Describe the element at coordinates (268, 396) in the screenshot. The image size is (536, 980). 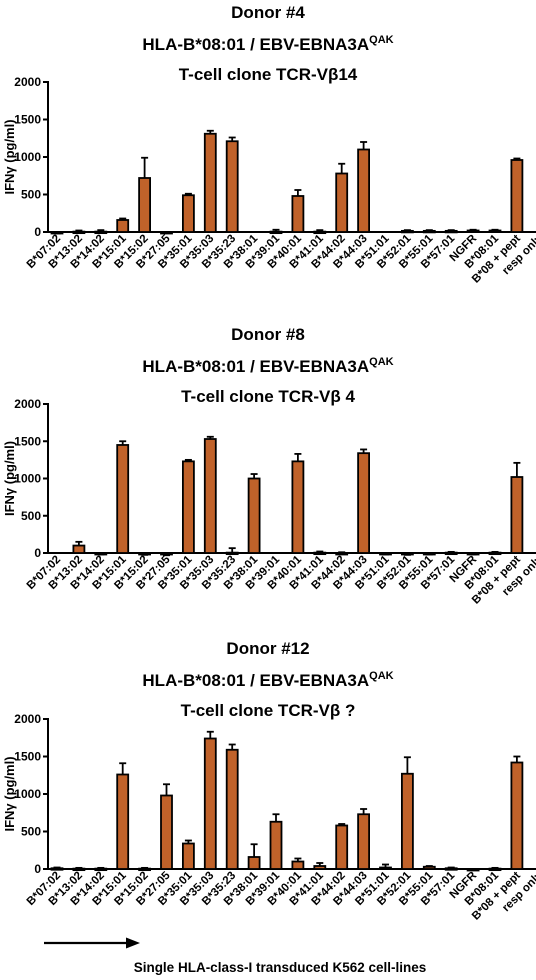
I see `chart-clone-label: T-cell clone TCR-Vβ 4` at that location.